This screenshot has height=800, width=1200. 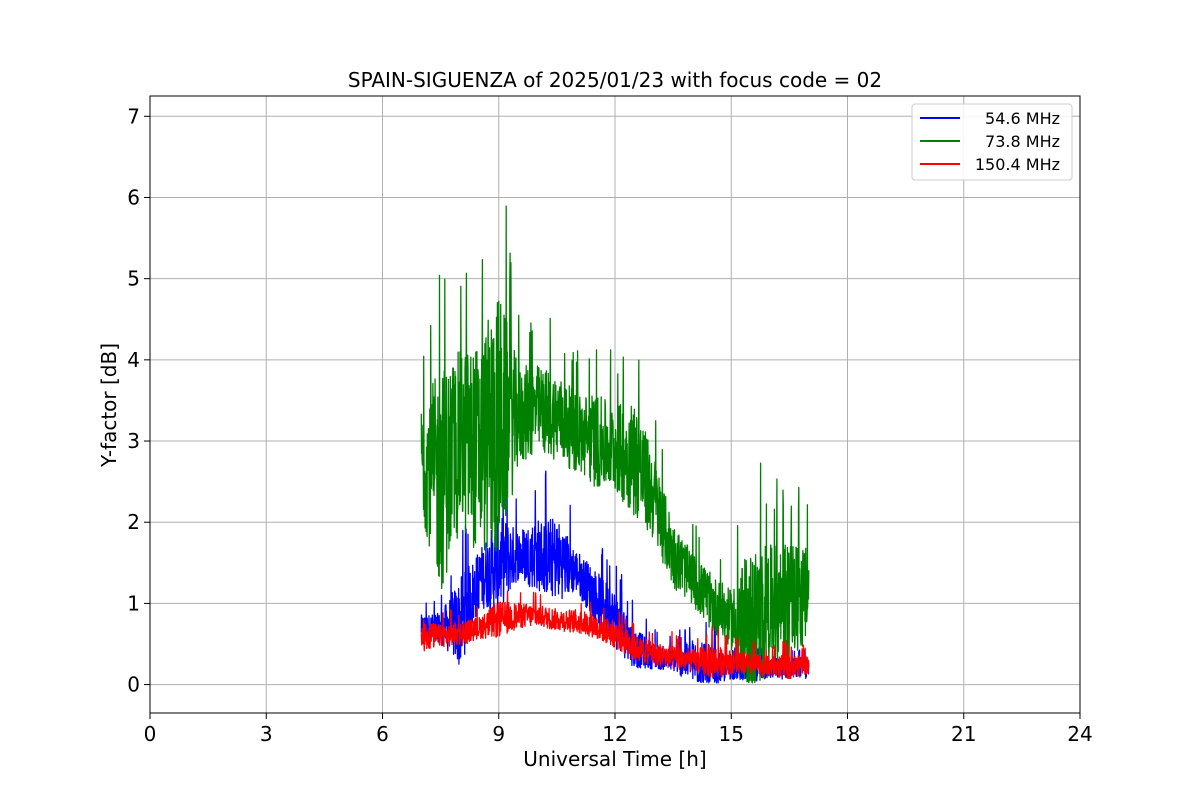 What do you see at coordinates (498, 734) in the screenshot?
I see `x-tick-label: 9` at bounding box center [498, 734].